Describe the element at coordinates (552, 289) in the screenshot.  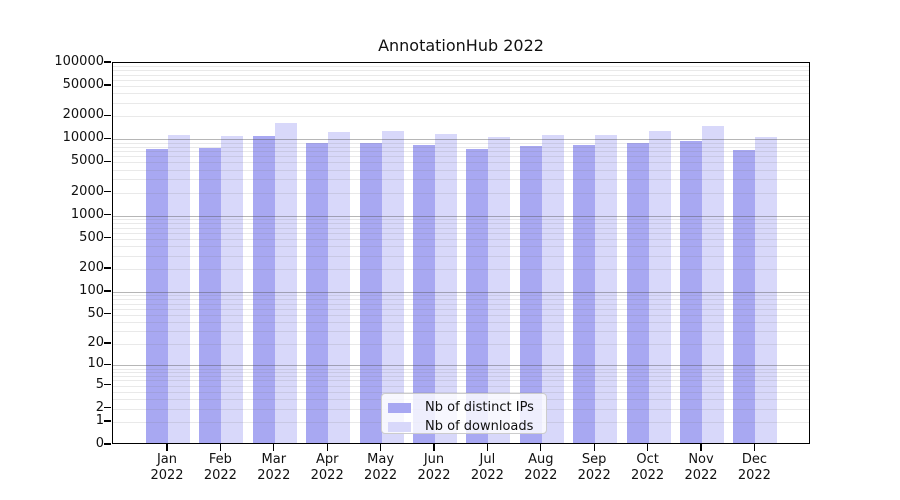
I see `downloads-bar-aug` at that location.